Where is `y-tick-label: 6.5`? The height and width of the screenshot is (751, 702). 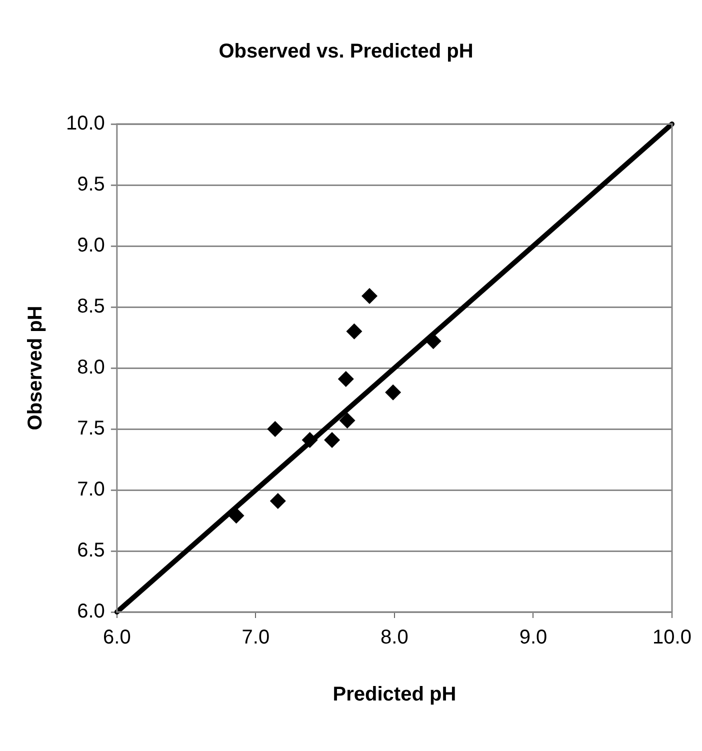
y-tick-label: 6.5 is located at coordinates (91, 551).